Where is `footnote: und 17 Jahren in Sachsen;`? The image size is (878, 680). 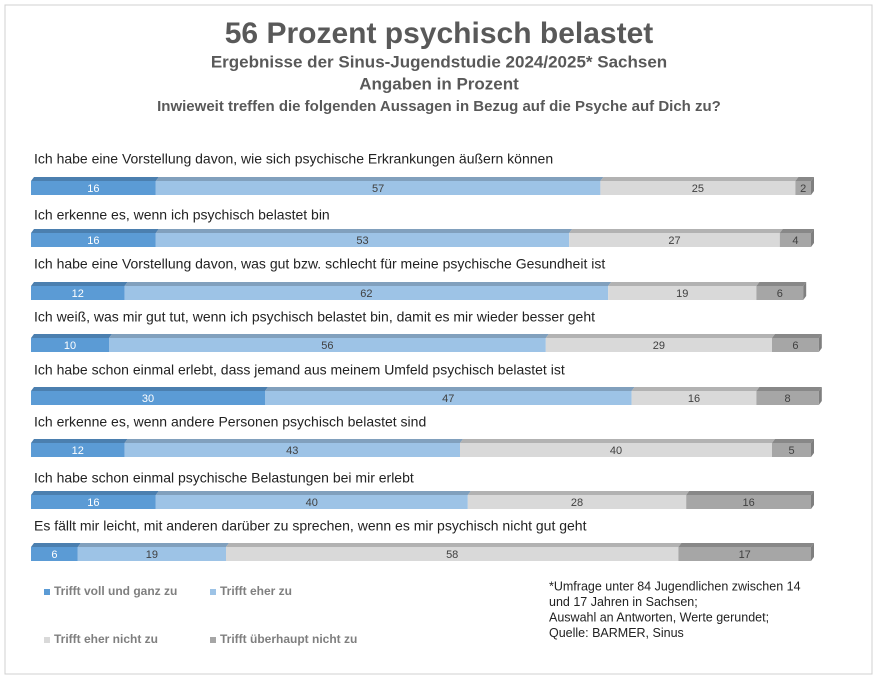
footnote: und 17 Jahren in Sachsen; is located at coordinates (623, 602).